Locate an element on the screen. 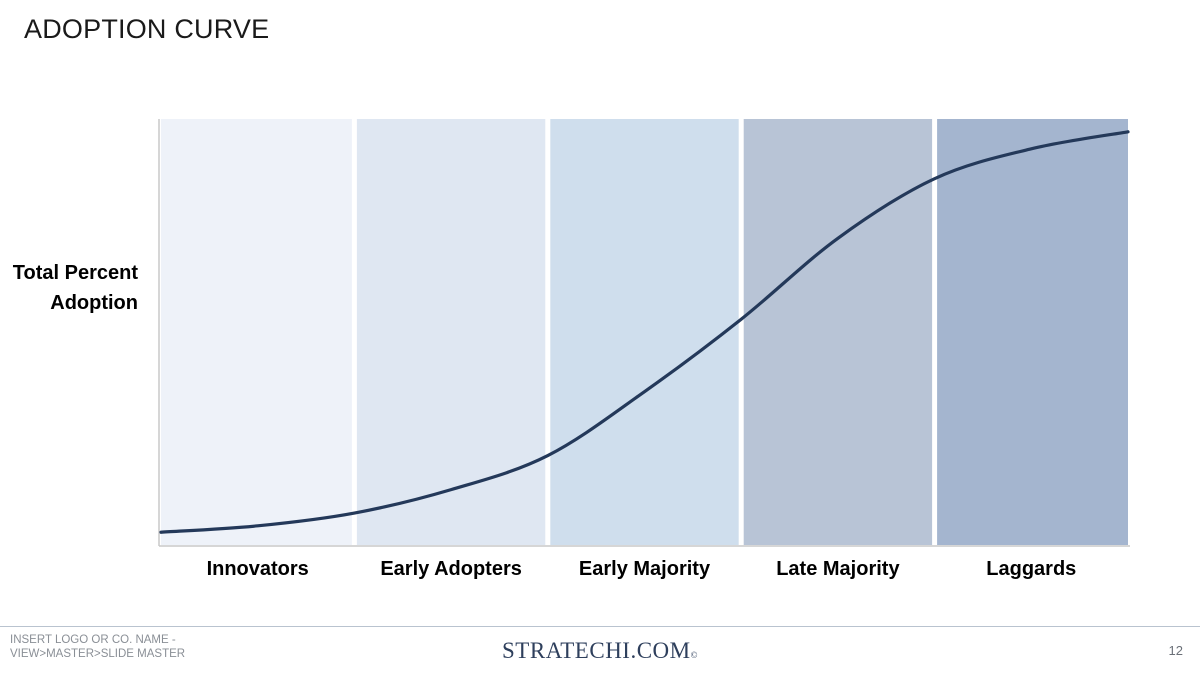  brand-name: STRATECHI.COM is located at coordinates (596, 650).